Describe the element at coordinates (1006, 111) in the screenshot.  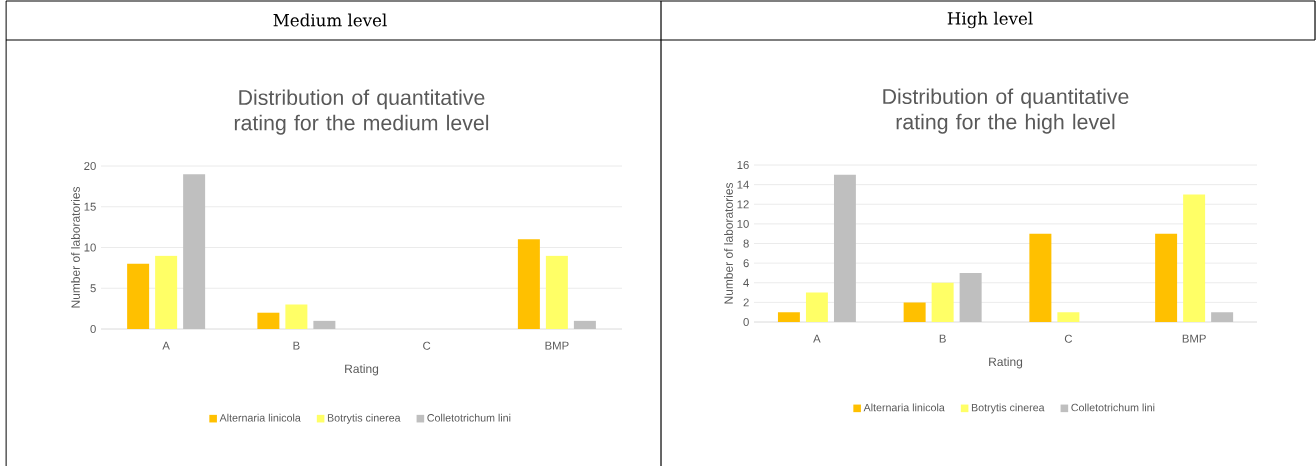
I see `chart-title: Distribution of quantitative rating for the high level` at that location.